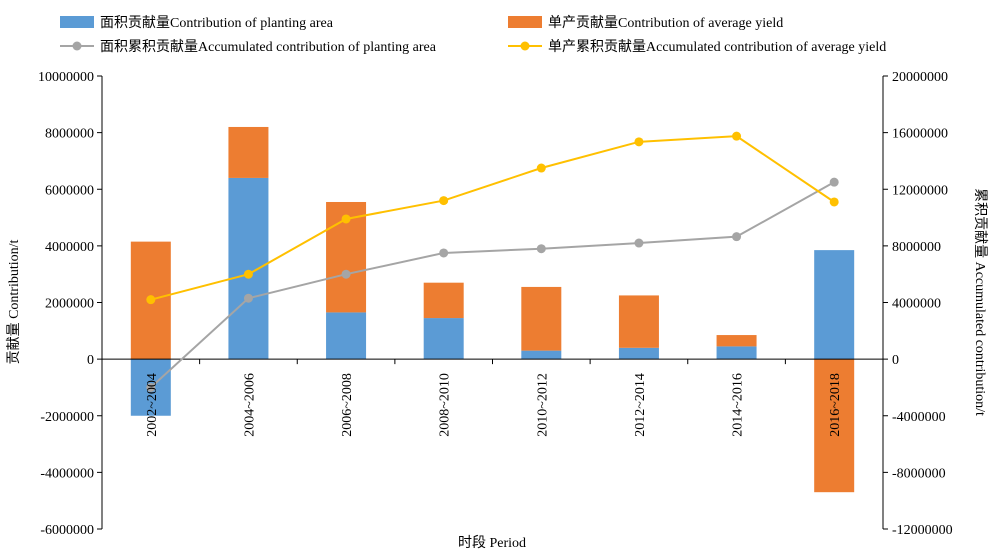  I want to click on x-category-label: 2002~2004, so click(152, 405).